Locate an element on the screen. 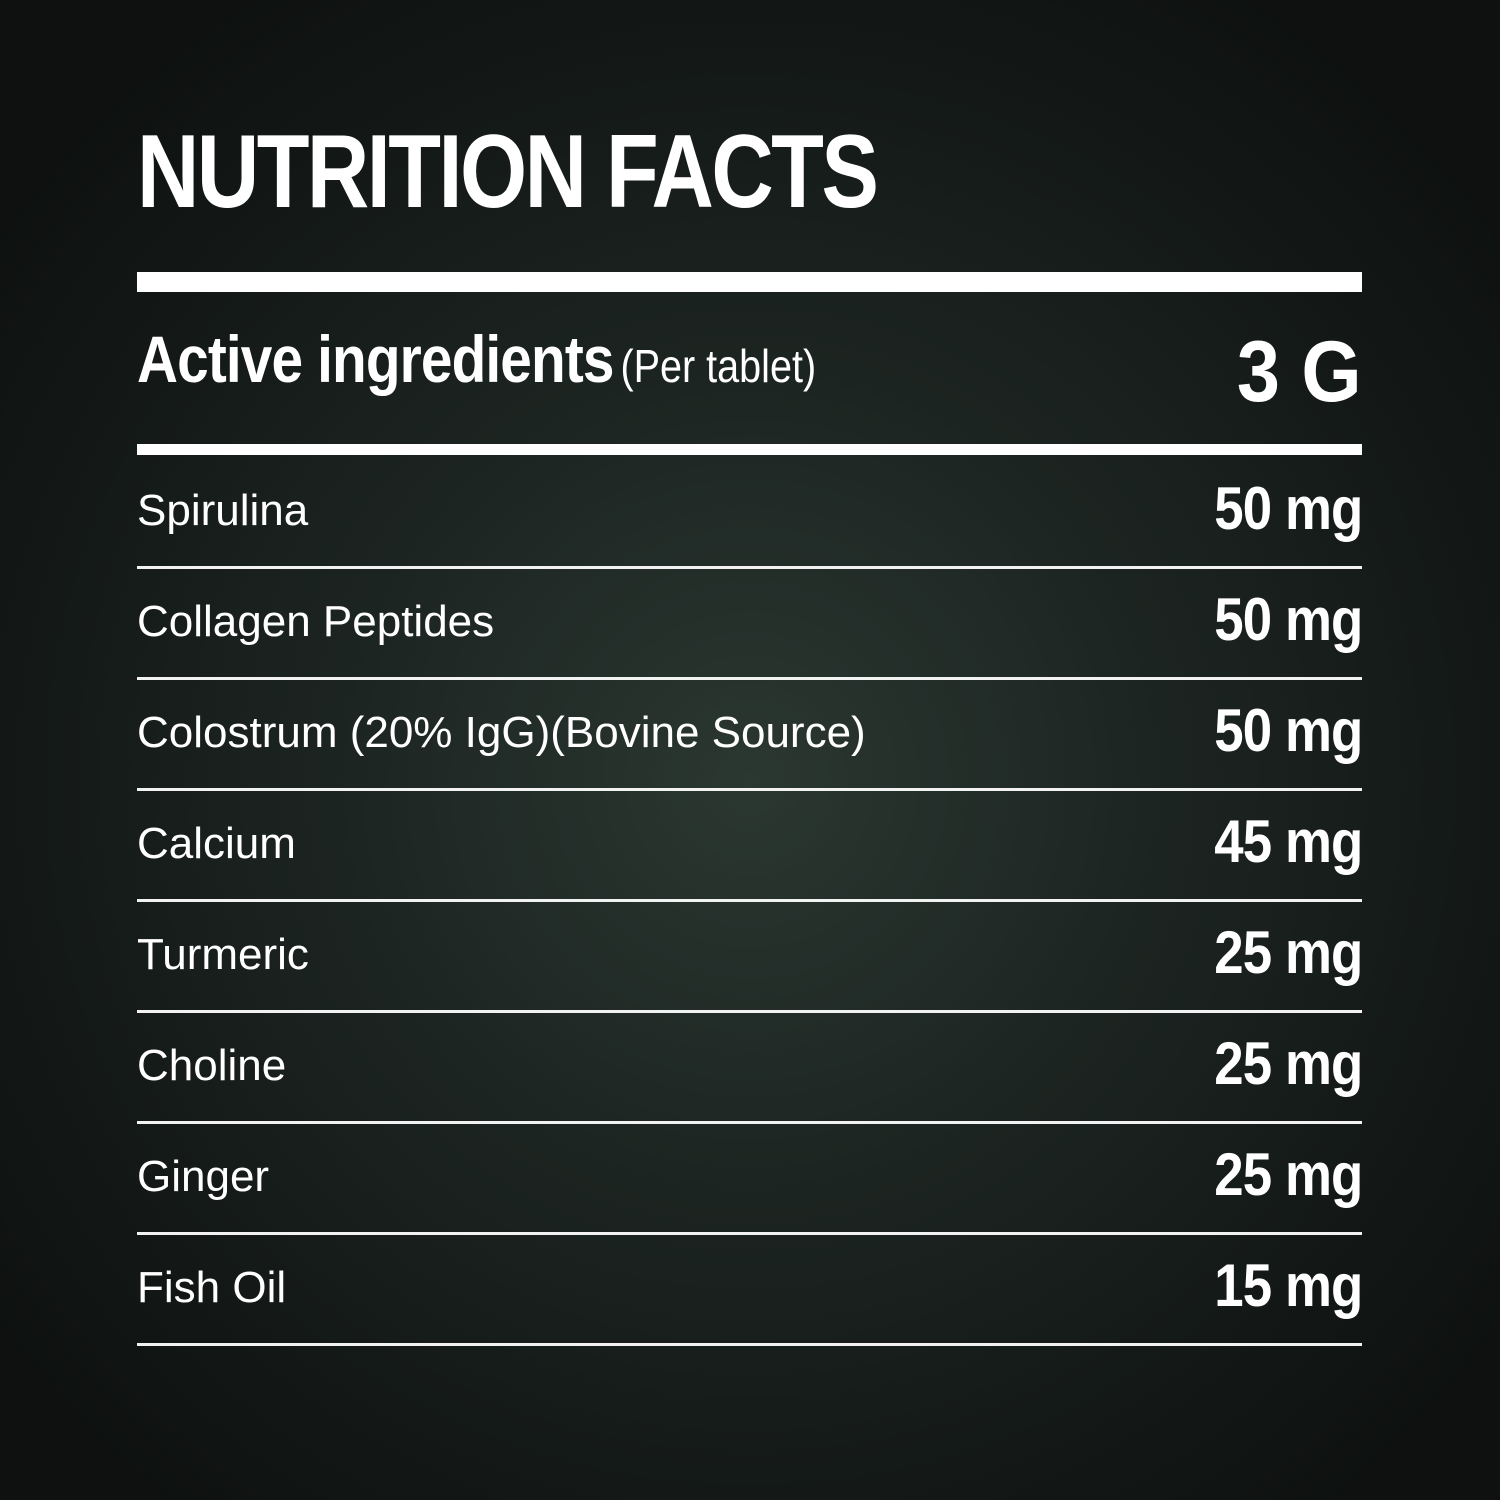  ingredient-row: Colostrum (20% IgG)(Bovine Source) 50 mg is located at coordinates (750, 735).